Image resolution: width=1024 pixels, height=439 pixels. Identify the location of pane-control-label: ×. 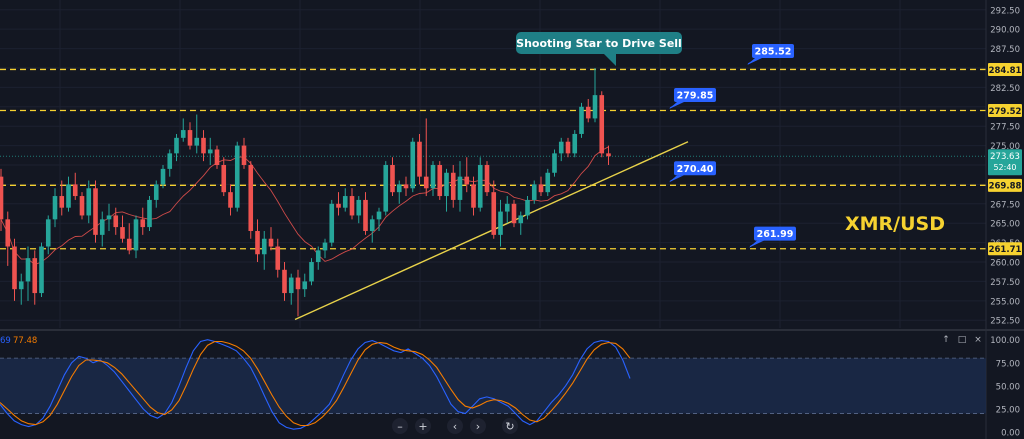
(978, 340).